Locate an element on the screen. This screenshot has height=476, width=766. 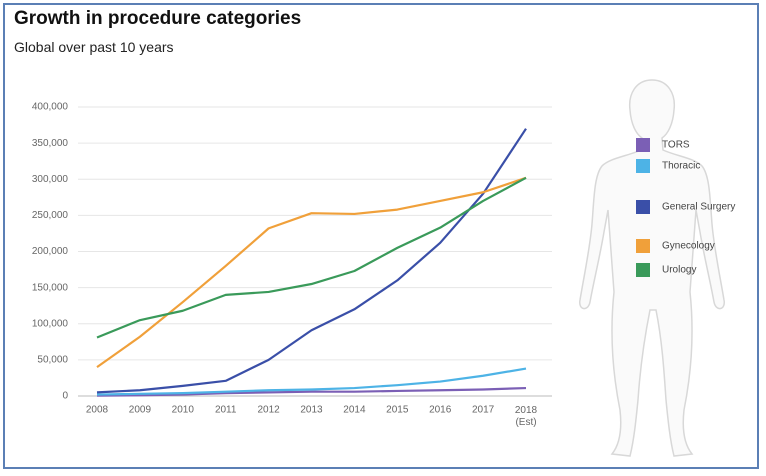
y-tick-label: 200,000 is located at coordinates (50, 251).